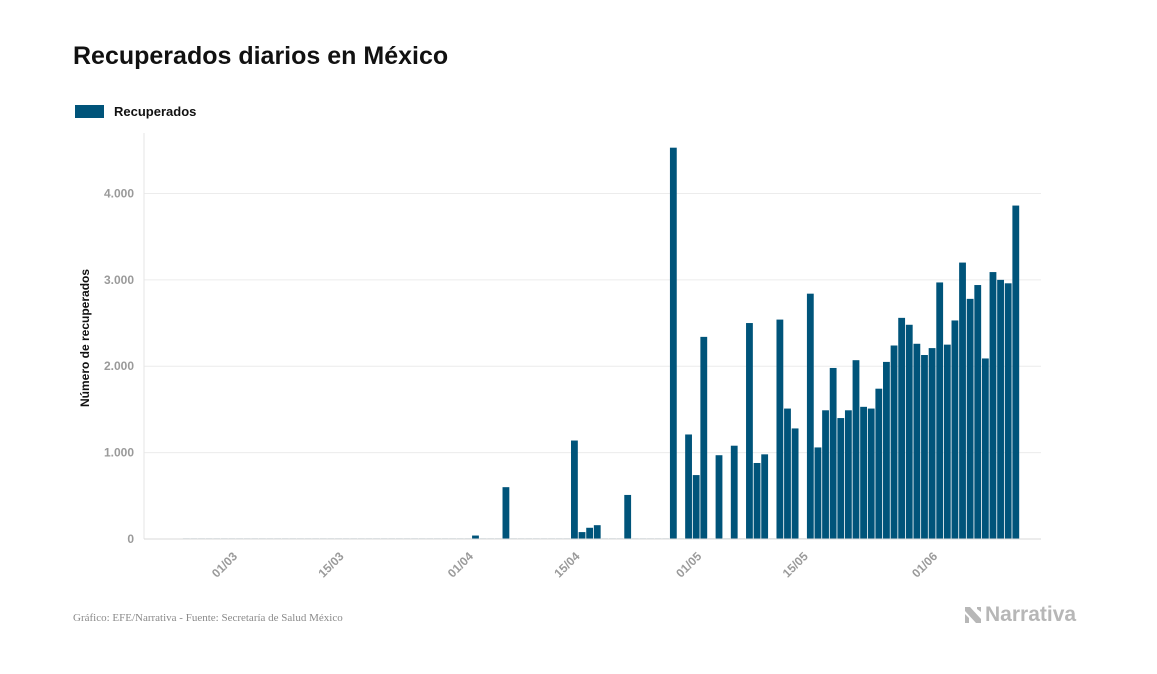 Image resolution: width=1157 pixels, height=674 pixels. Describe the element at coordinates (795, 564) in the screenshot. I see `x-tick-label: 15/05` at that location.